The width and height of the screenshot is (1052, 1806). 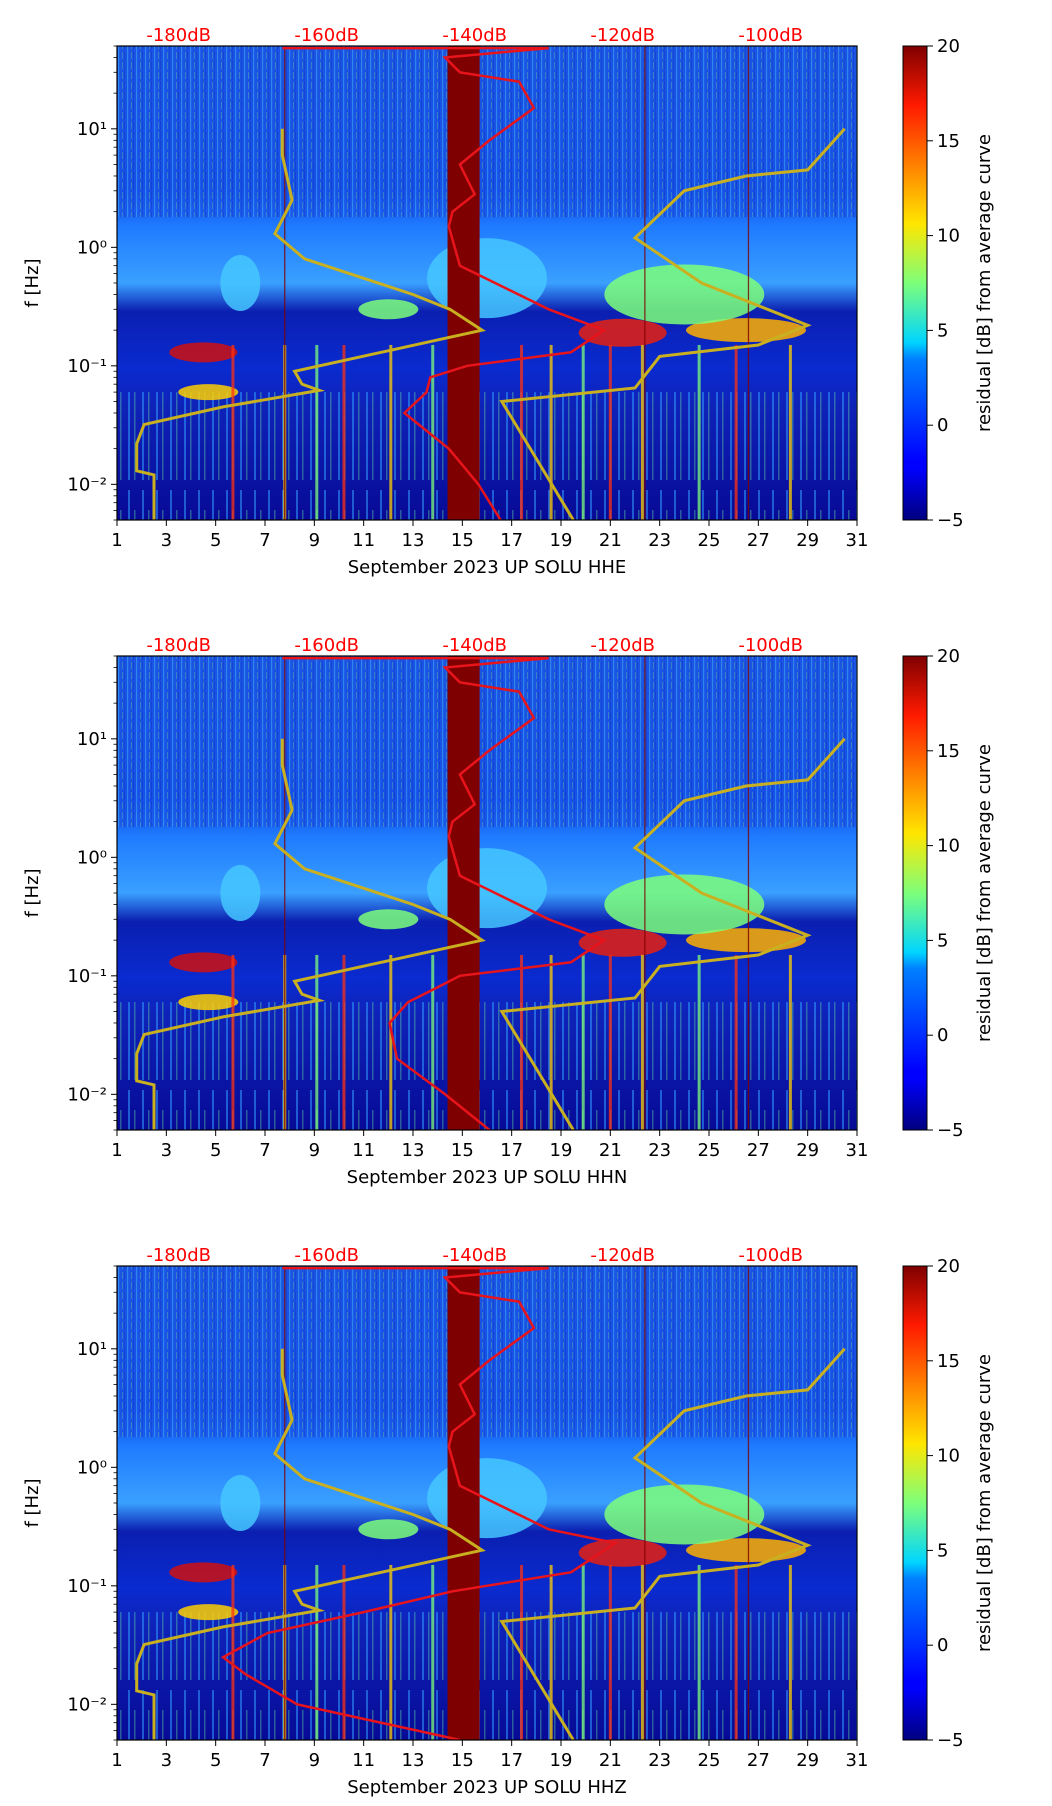 I want to click on x-tick-label: 11, so click(x=363, y=1150).